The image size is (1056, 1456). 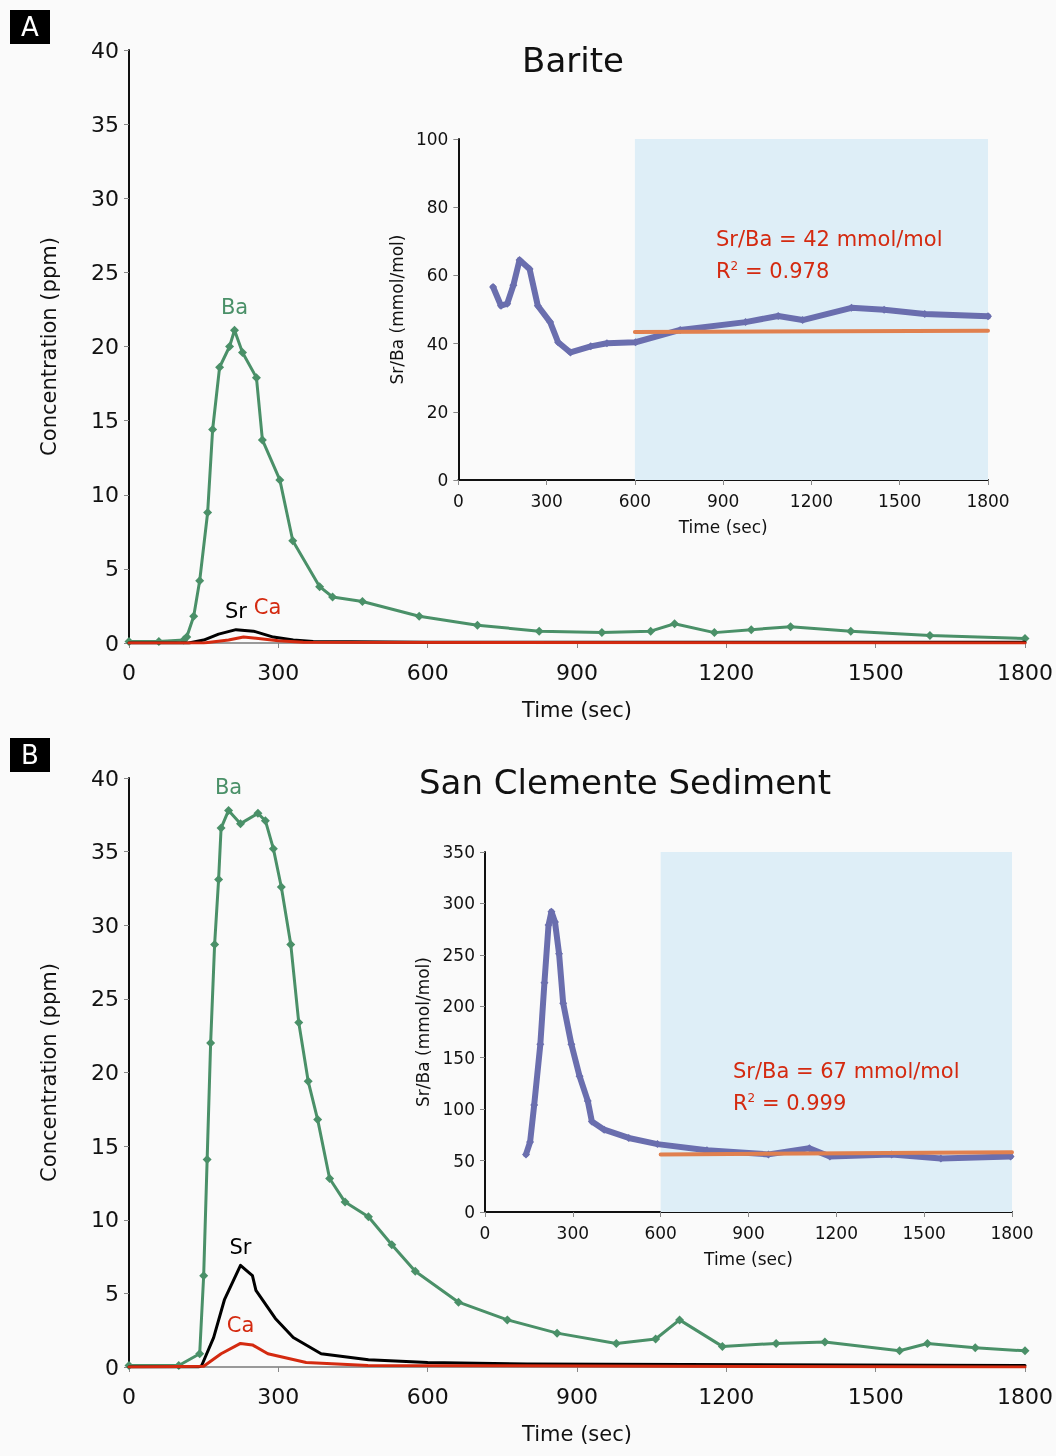 I want to click on y-tick-label: 50, so click(x=464, y=1160).